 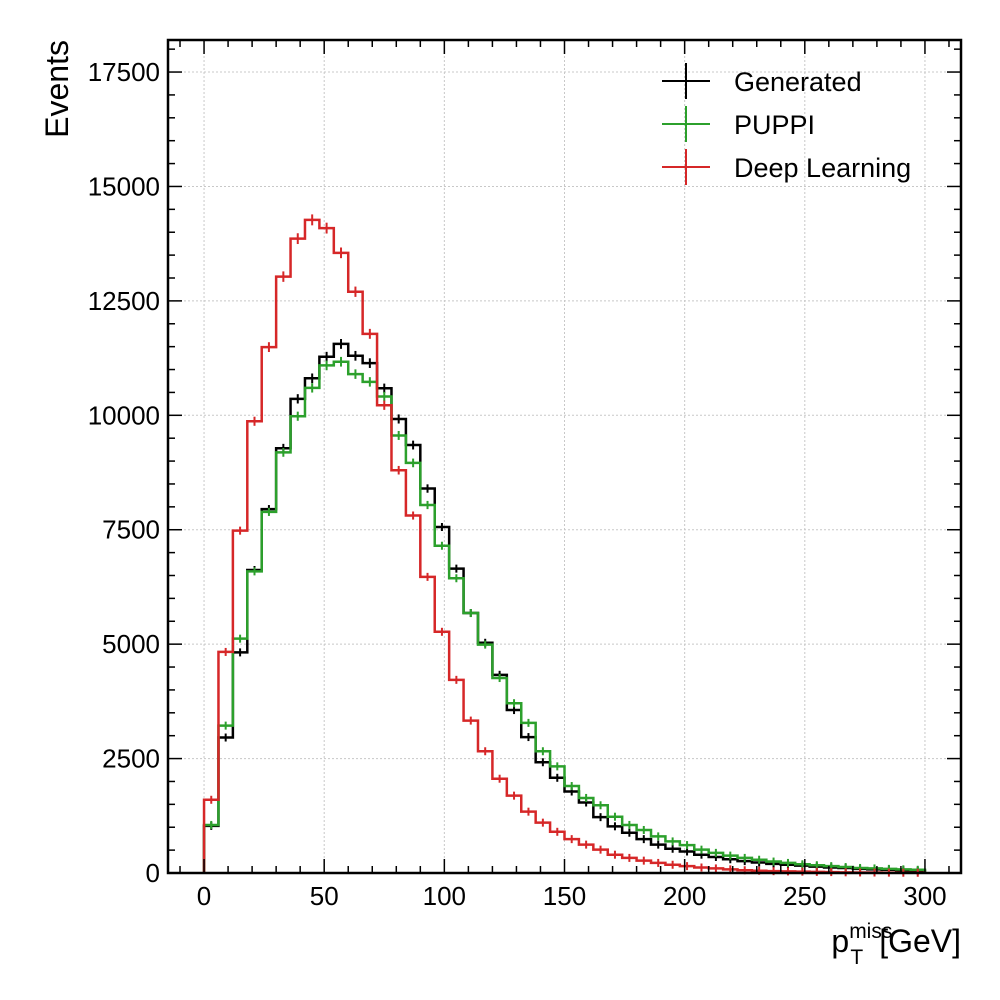 I want to click on x-axis-title: pmiss T [GeV], so click(x=896, y=944).